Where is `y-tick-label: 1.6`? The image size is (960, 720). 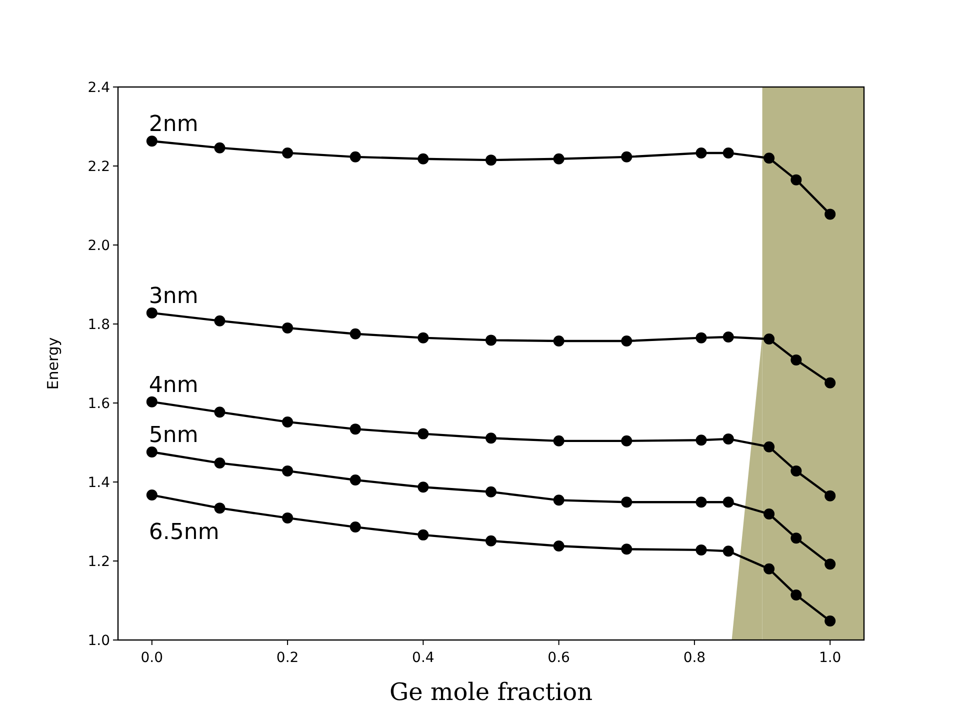
y-tick-label: 1.6 is located at coordinates (99, 404).